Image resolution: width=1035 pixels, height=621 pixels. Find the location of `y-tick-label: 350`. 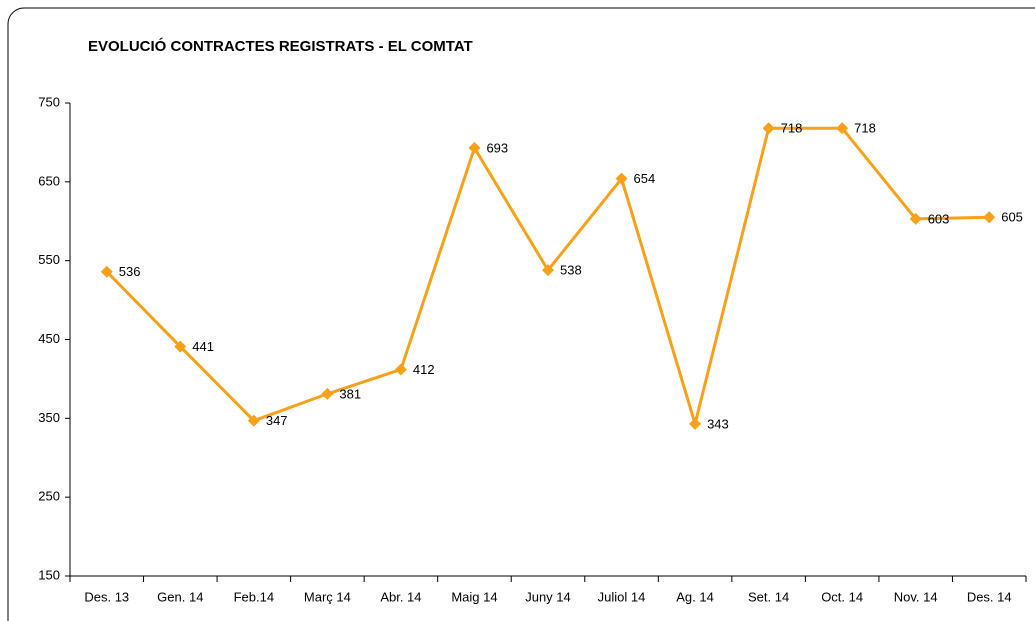

y-tick-label: 350 is located at coordinates (49, 417).